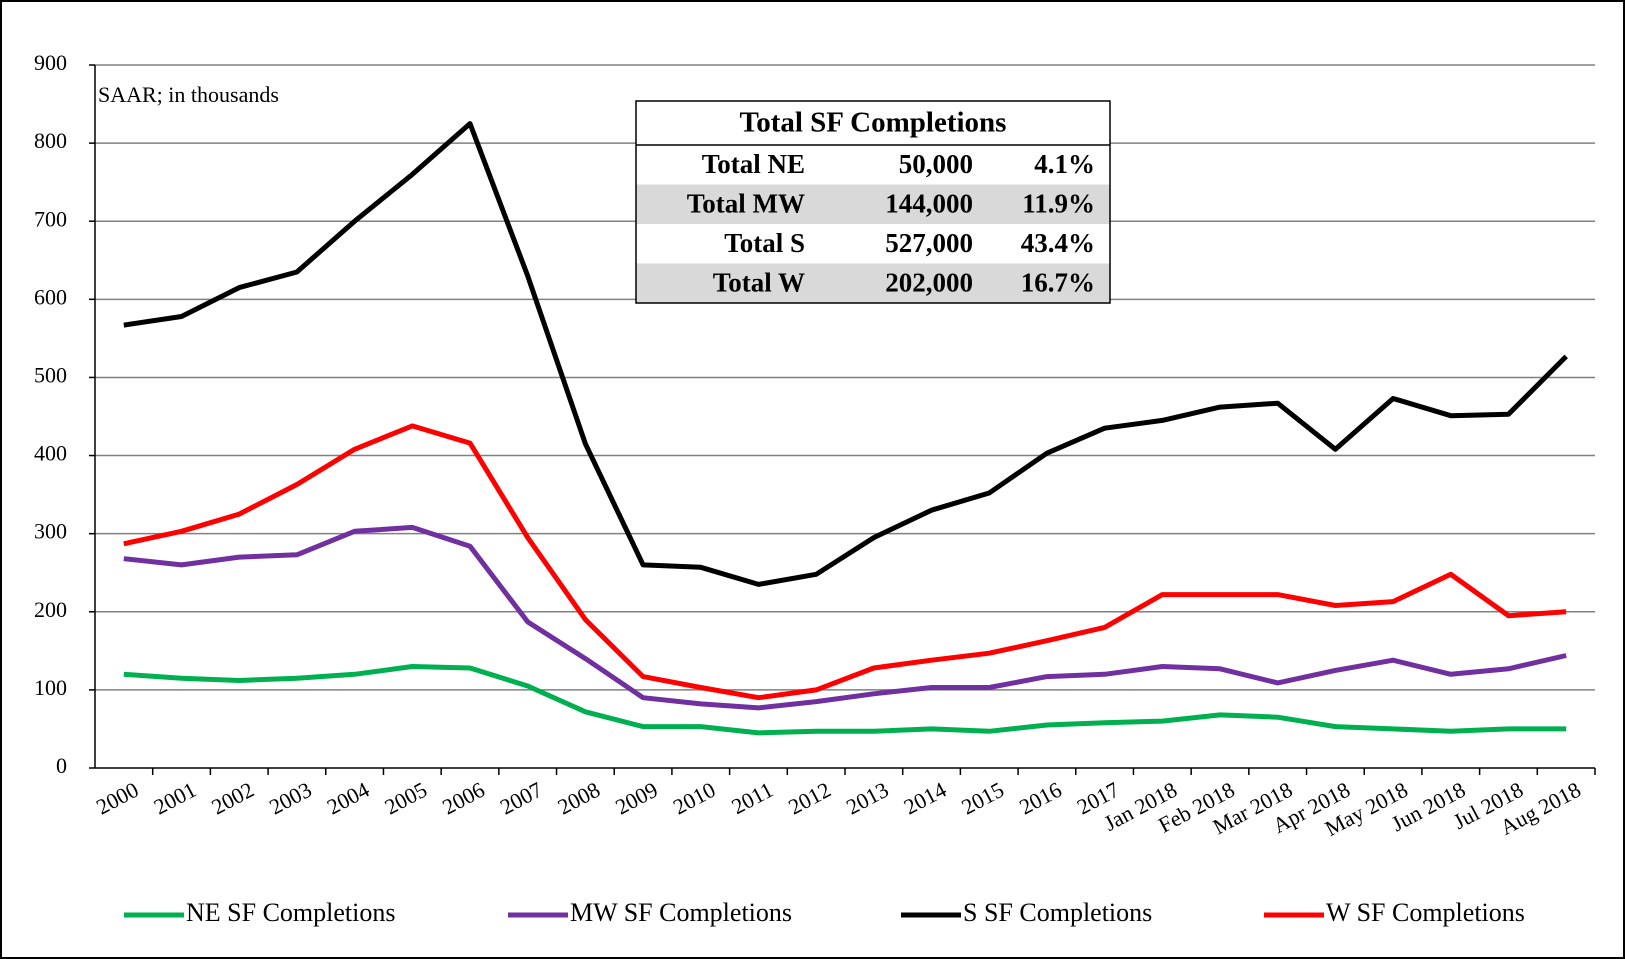 This screenshot has height=959, width=1625. Describe the element at coordinates (681, 912) in the screenshot. I see `legend-label: MW SF Completions` at that location.